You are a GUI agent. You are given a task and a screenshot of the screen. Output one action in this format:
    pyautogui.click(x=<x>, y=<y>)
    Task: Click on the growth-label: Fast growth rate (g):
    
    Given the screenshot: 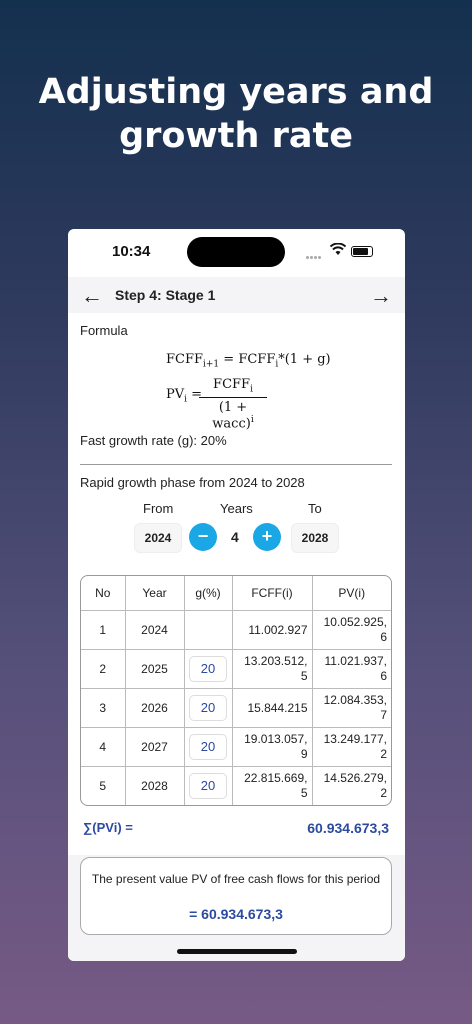 What is the action you would take?
    pyautogui.click(x=139, y=440)
    